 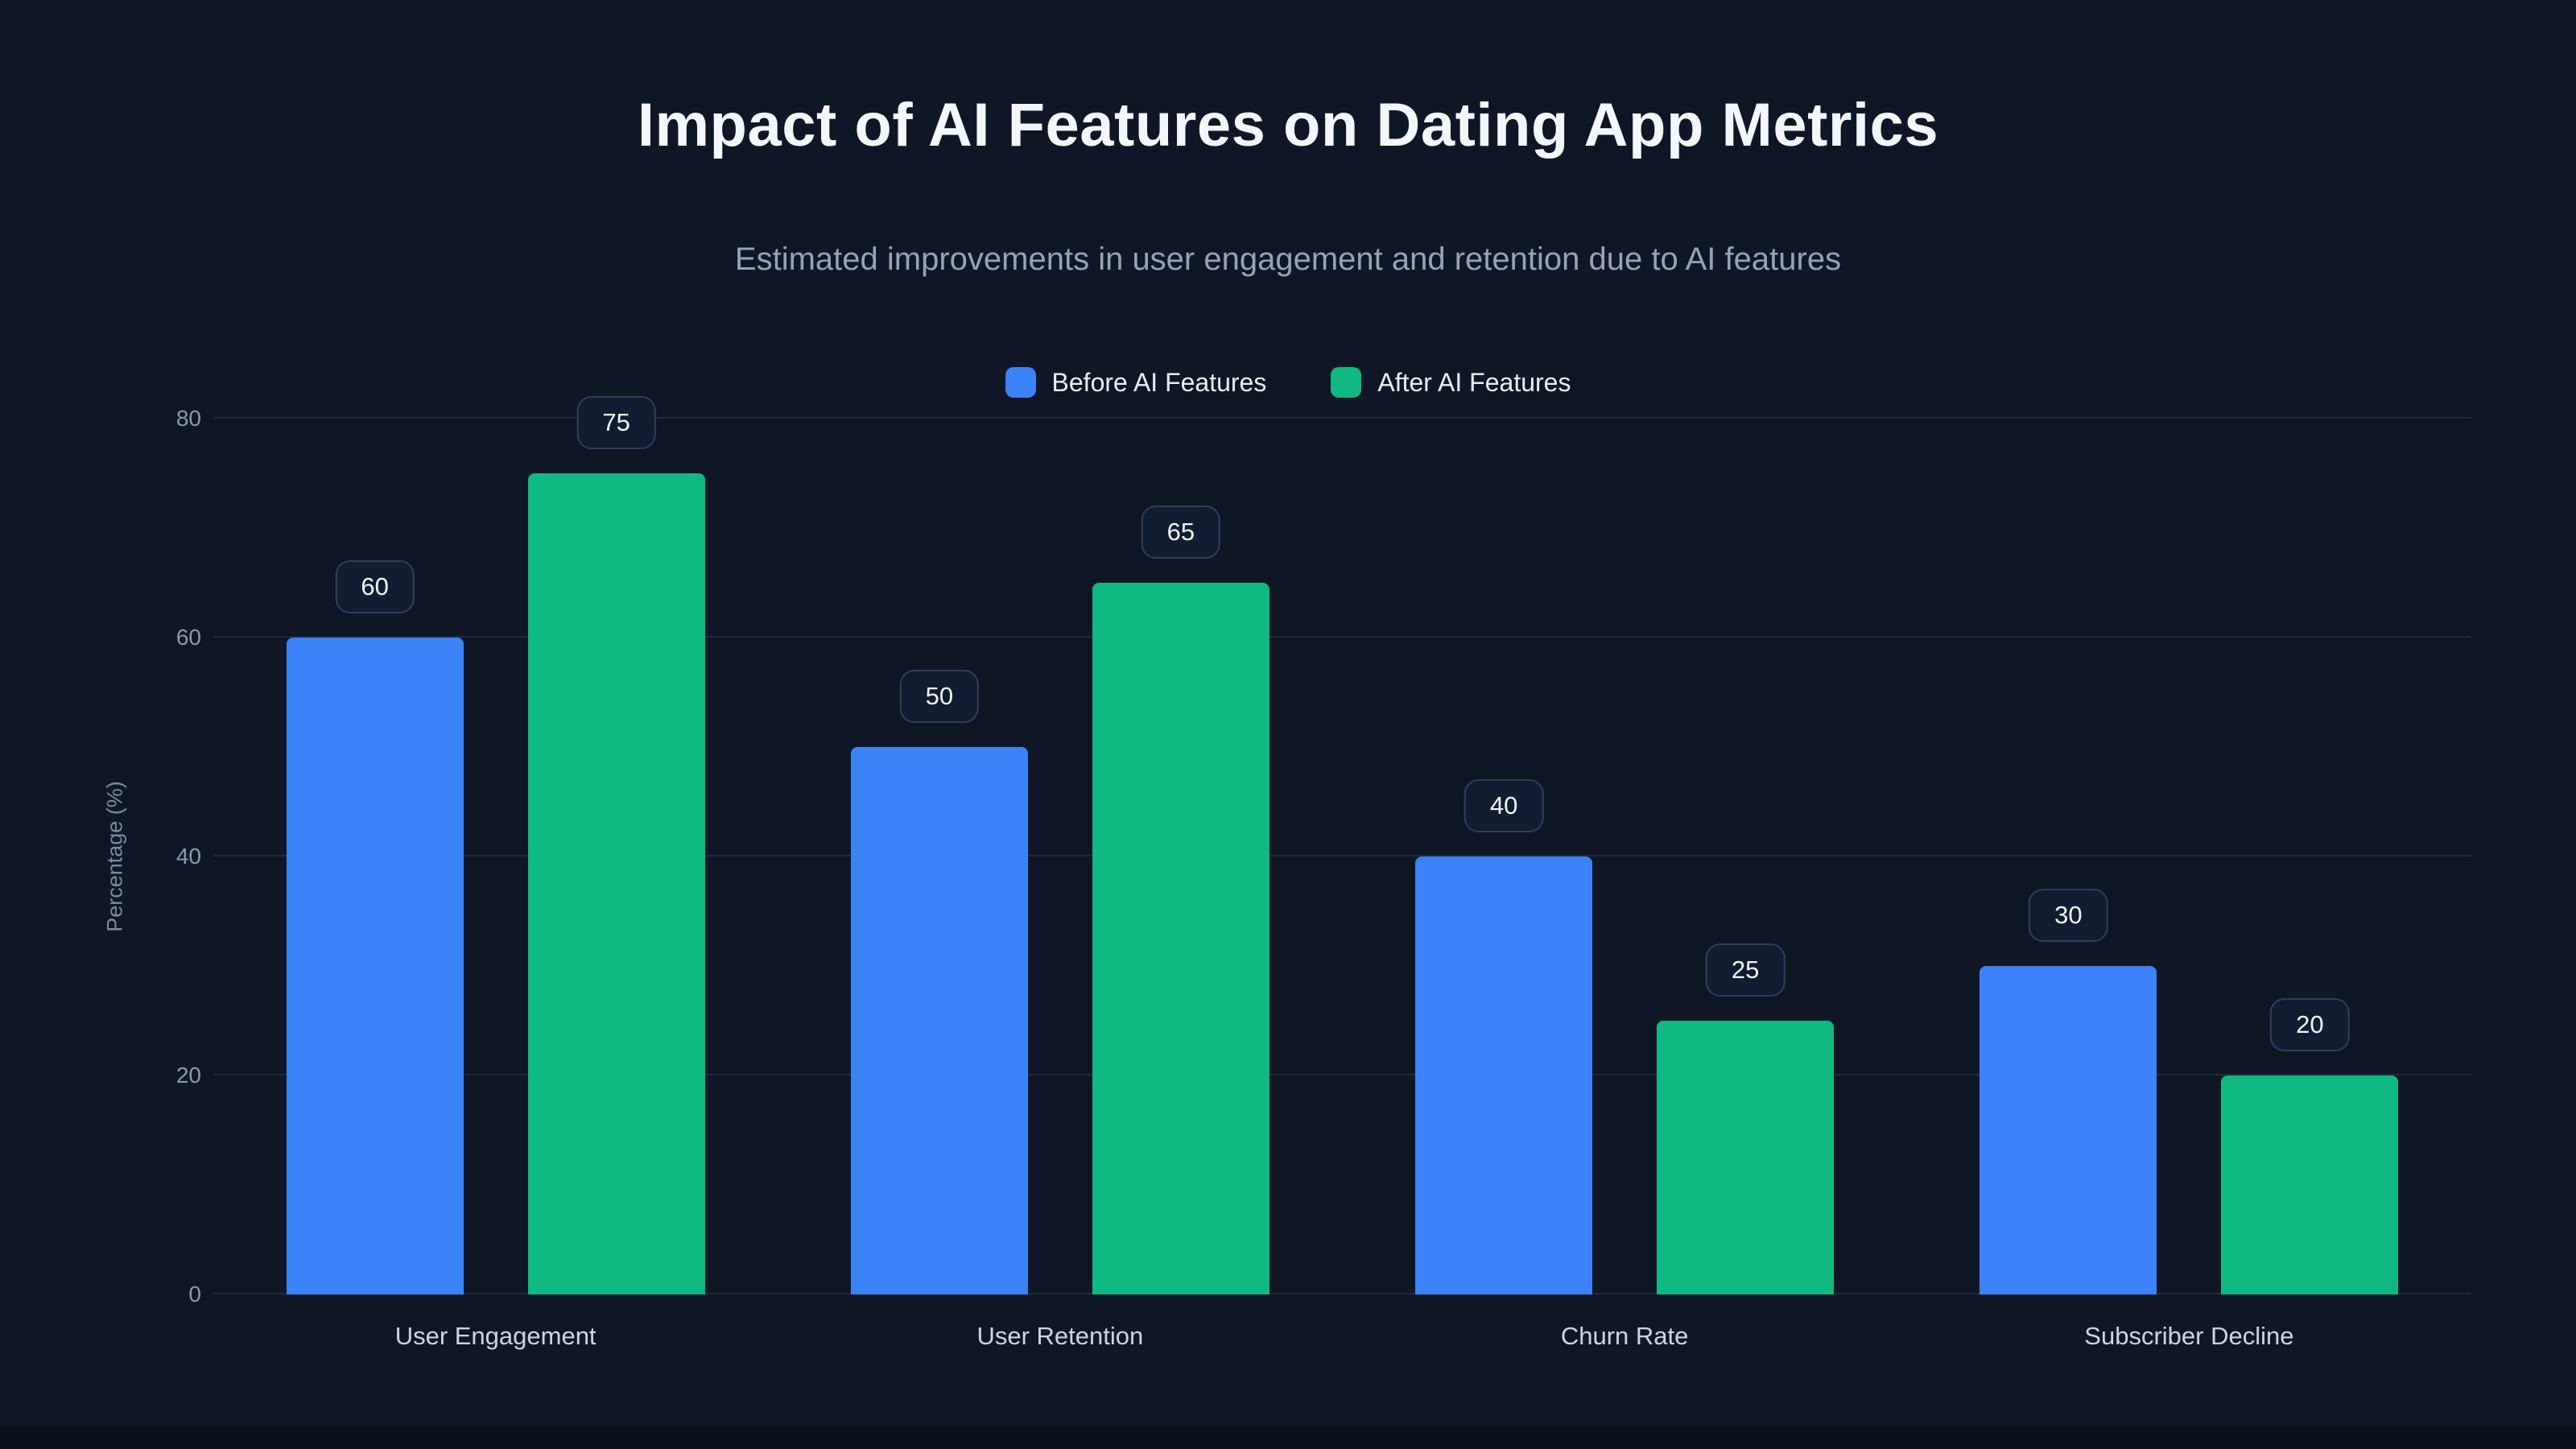 I want to click on x-axis-category-label: User Retention, so click(x=1060, y=1336).